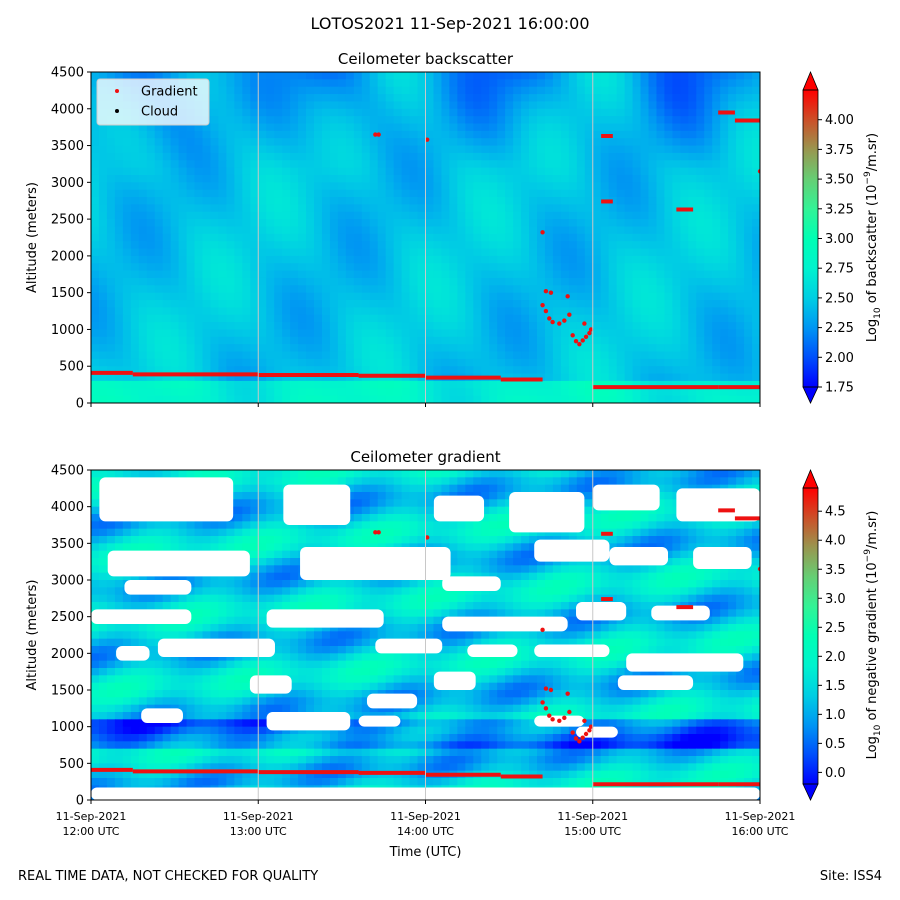 The image size is (900, 900). What do you see at coordinates (567, 296) in the screenshot?
I see `gradient-point` at bounding box center [567, 296].